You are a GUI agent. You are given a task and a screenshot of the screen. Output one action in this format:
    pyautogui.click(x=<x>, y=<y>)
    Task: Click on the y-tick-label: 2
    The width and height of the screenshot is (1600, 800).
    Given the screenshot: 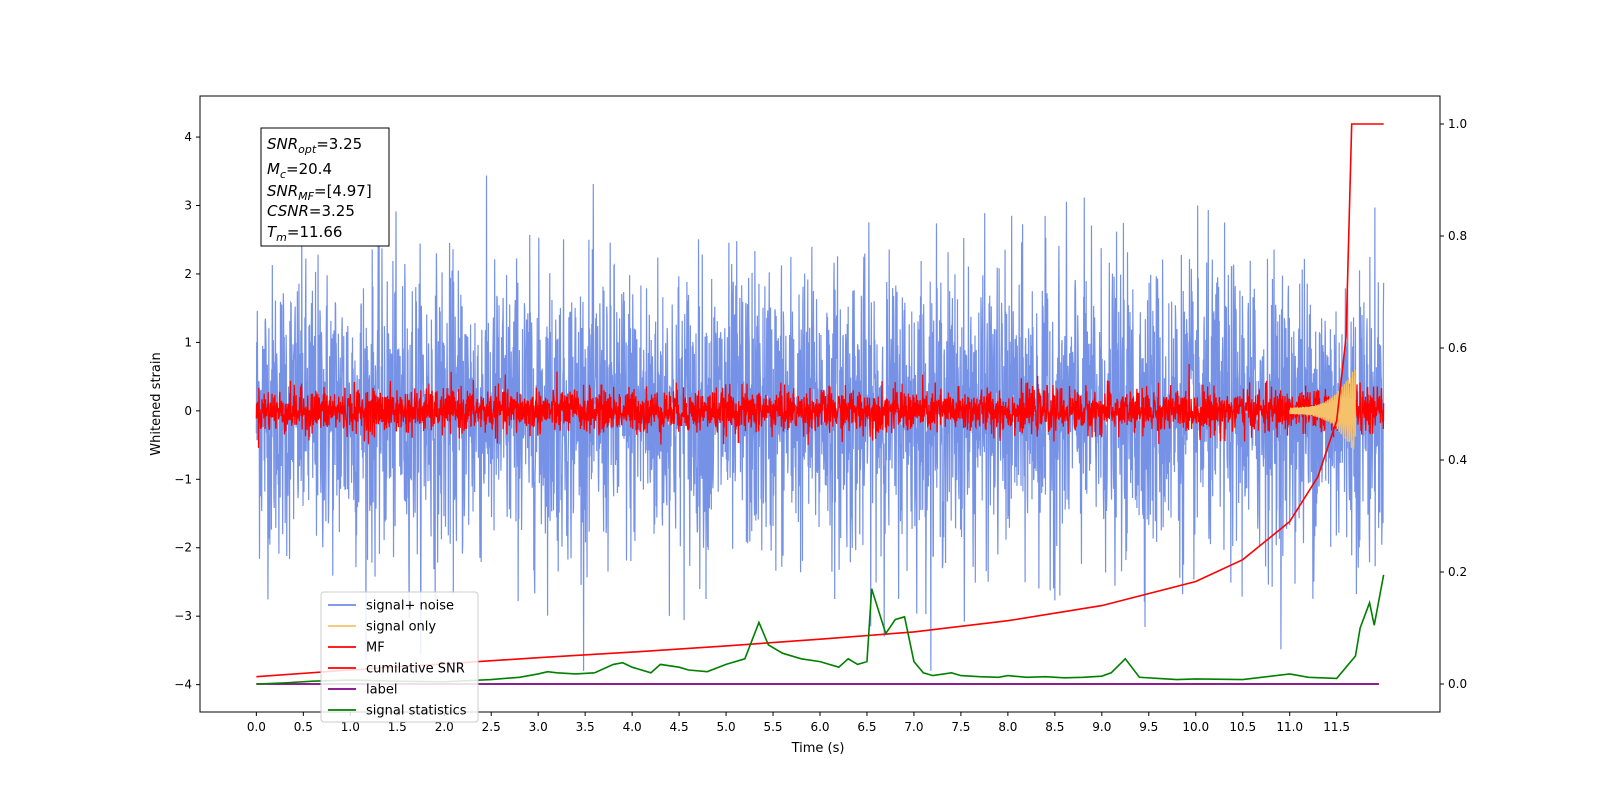 What is the action you would take?
    pyautogui.click(x=188, y=274)
    